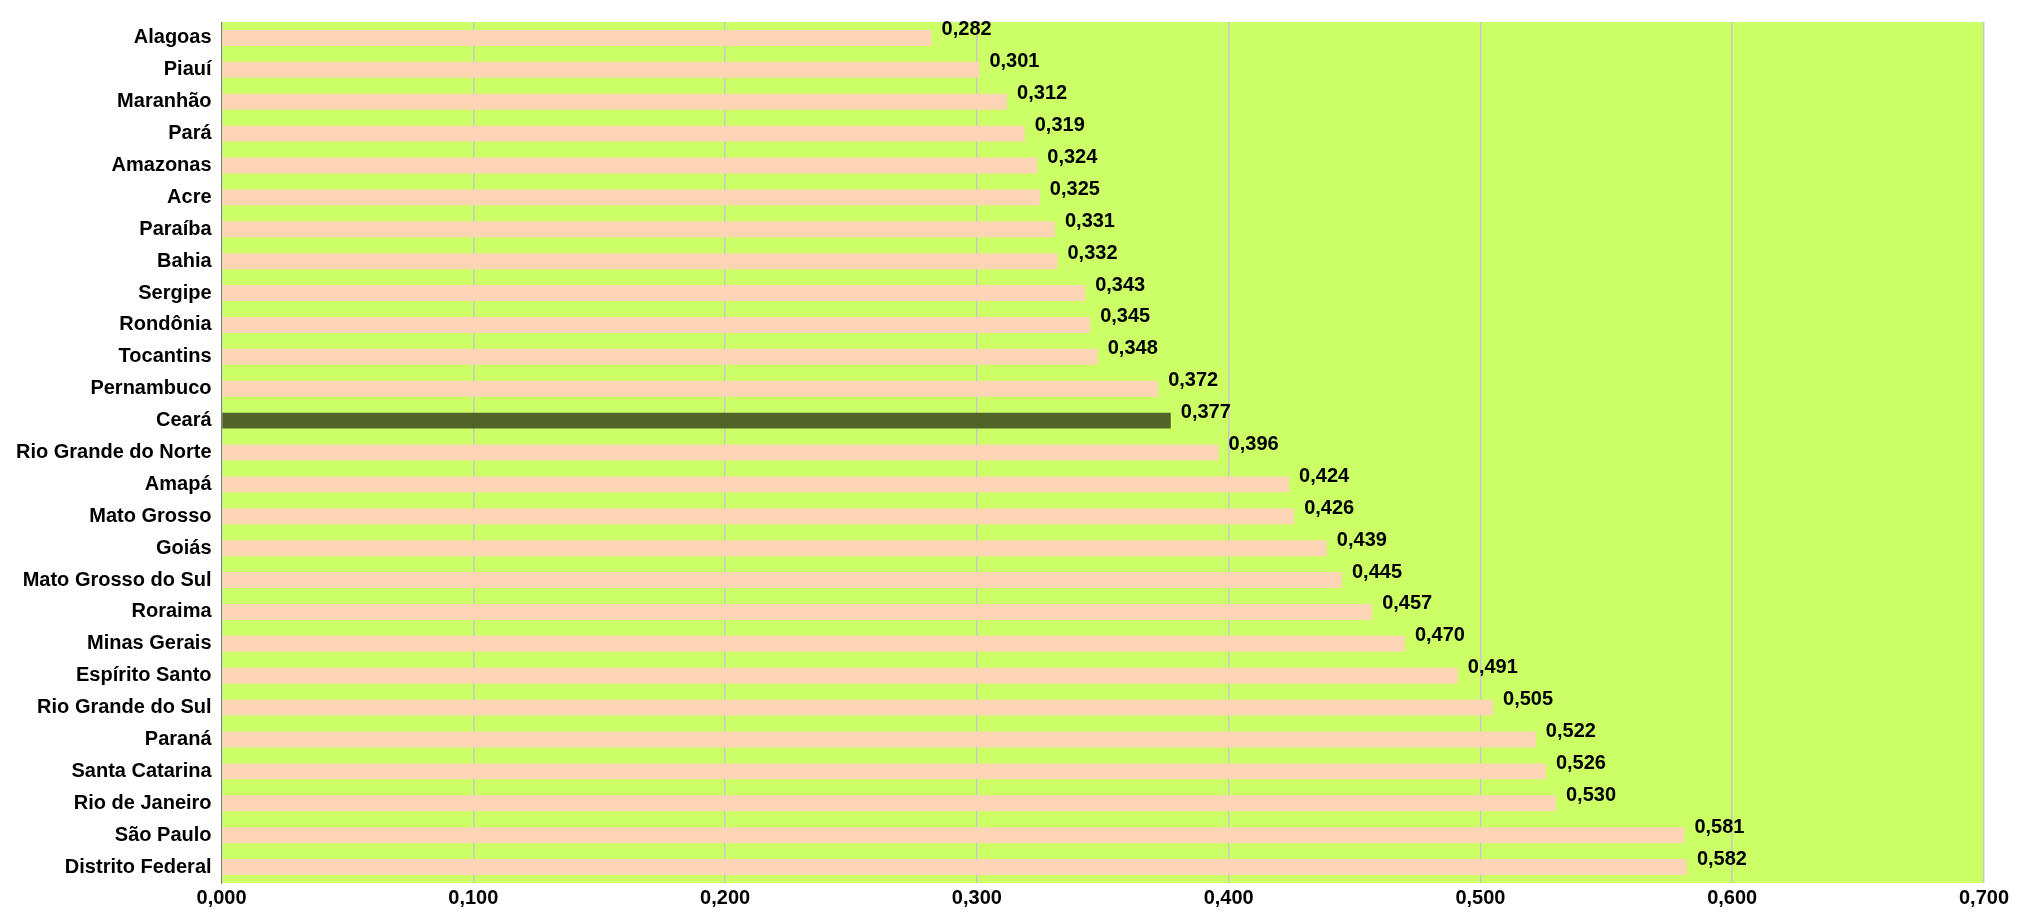  Describe the element at coordinates (184, 419) in the screenshot. I see `y-tick-label: Ceará` at that location.